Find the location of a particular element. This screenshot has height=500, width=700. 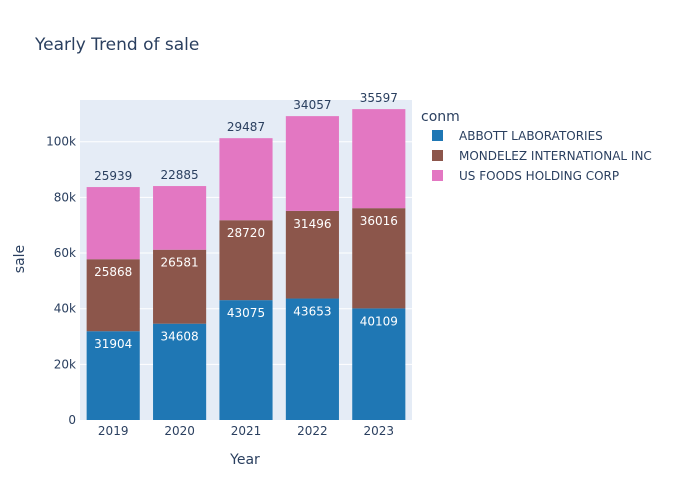

bar-value-label: 40109 is located at coordinates (379, 321).